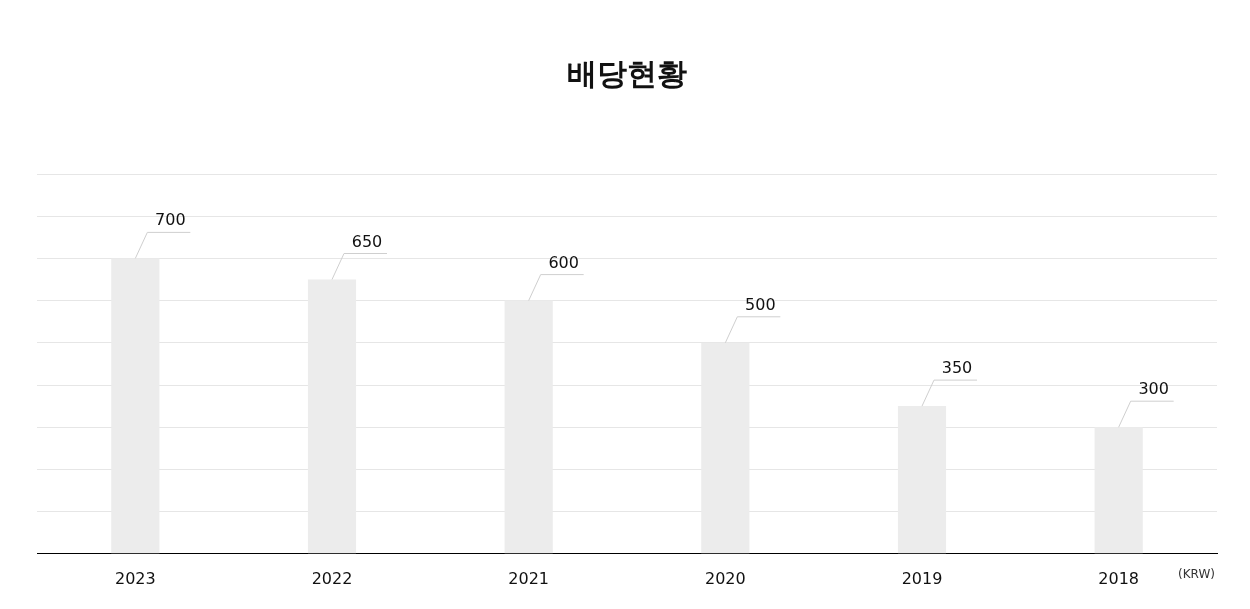 The image size is (1250, 609). I want to click on data-label: 650, so click(367, 241).